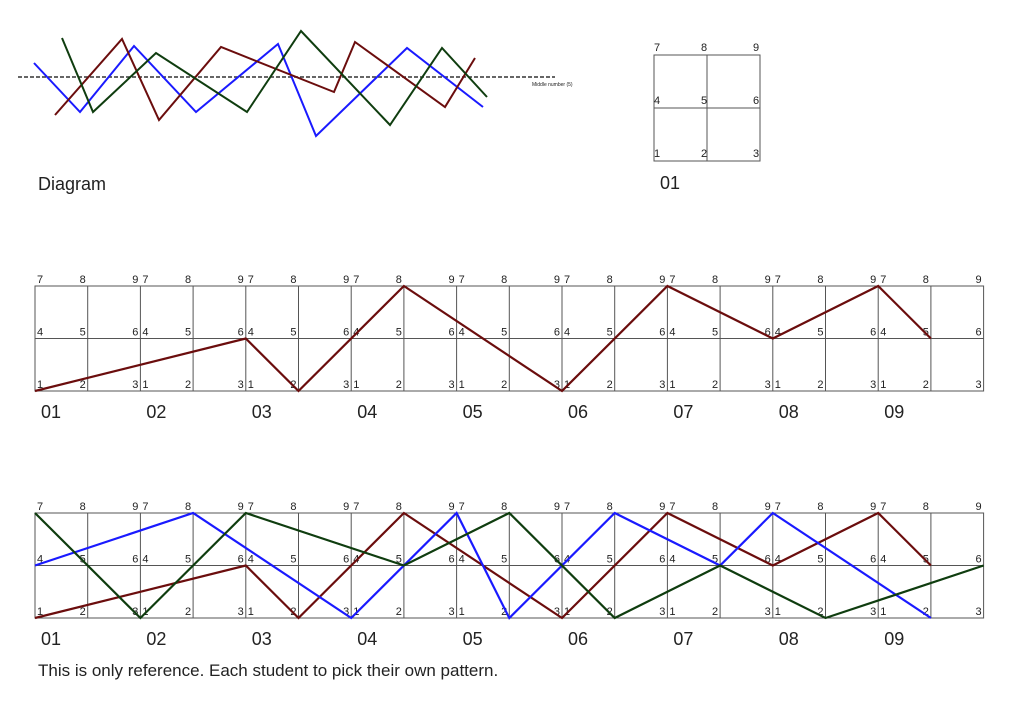  What do you see at coordinates (683, 412) in the screenshot?
I see `block-label: 07` at bounding box center [683, 412].